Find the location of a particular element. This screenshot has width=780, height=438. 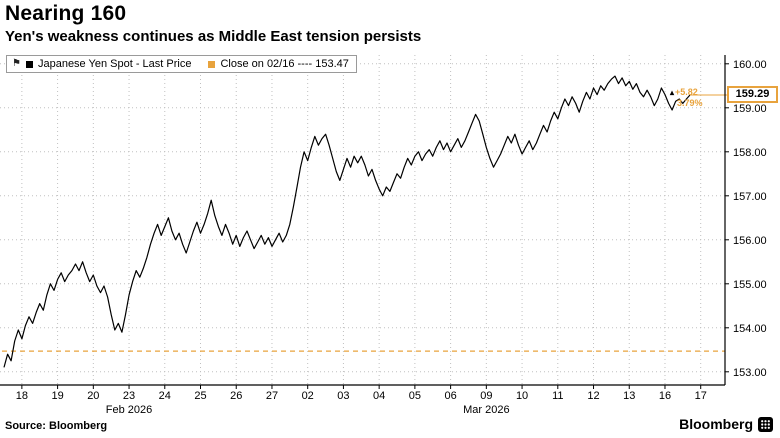

legend-label-last-price: Japanese Yen Spot - Last Price is located at coordinates (114, 64).